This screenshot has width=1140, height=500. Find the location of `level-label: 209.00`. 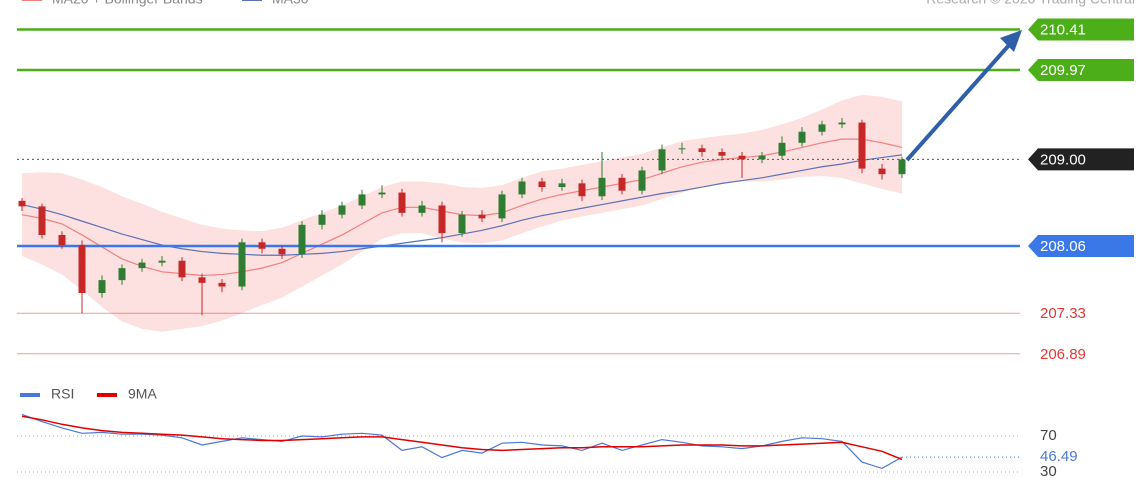

level-label: 209.00 is located at coordinates (1063, 159).